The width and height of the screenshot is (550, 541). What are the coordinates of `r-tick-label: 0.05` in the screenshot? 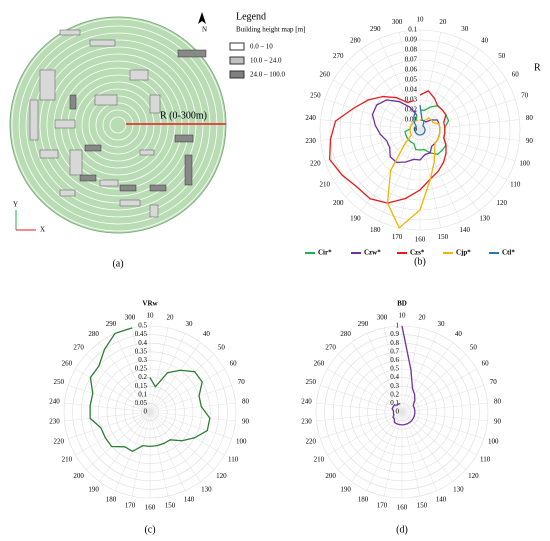 It's located at (411, 80).